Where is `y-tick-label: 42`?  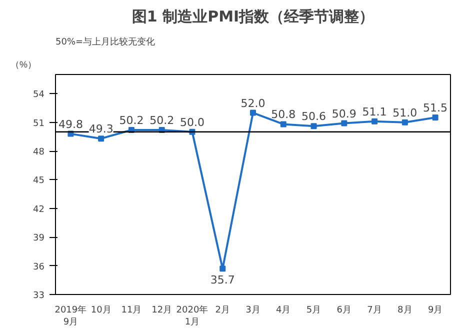
y-tick-label: 42 is located at coordinates (38, 209).